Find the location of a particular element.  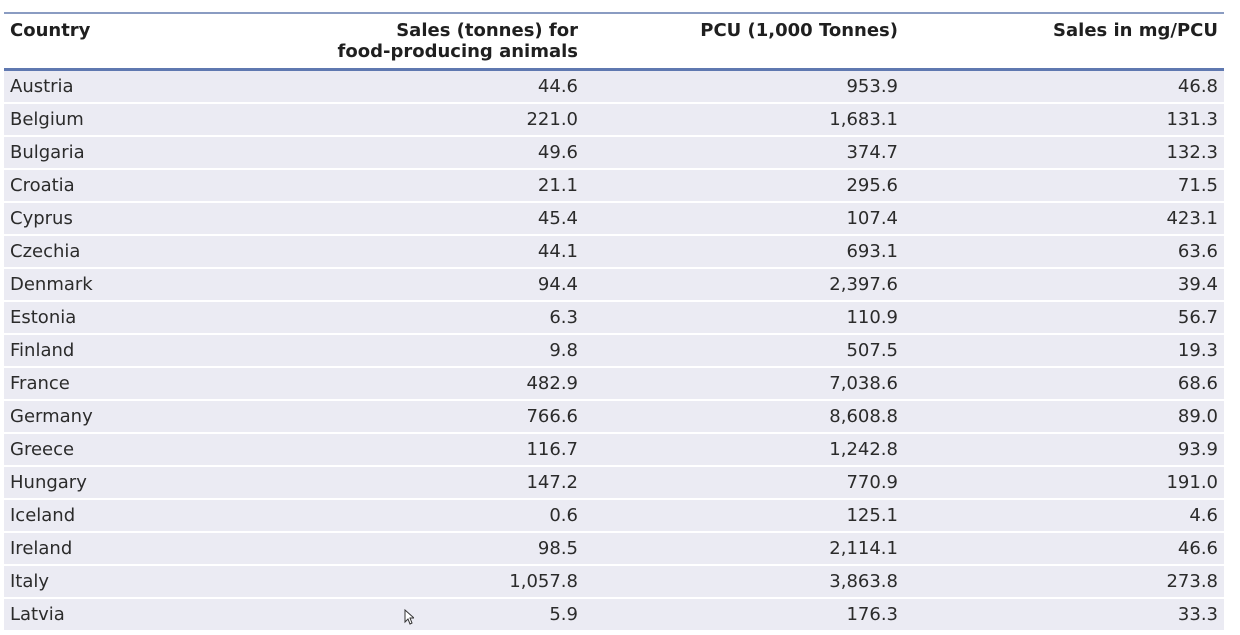

cell-pcu: 770.9 is located at coordinates (744, 482).